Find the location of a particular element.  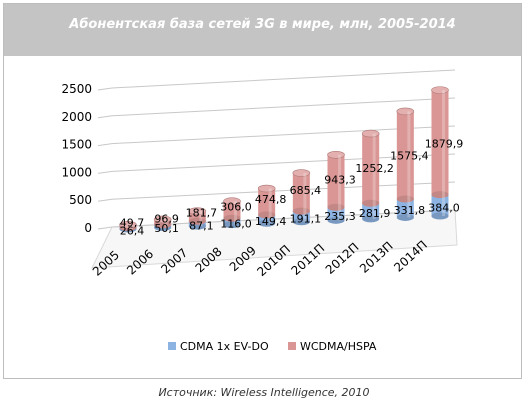

data-label-wcdma: 1252,2 is located at coordinates (374, 168).